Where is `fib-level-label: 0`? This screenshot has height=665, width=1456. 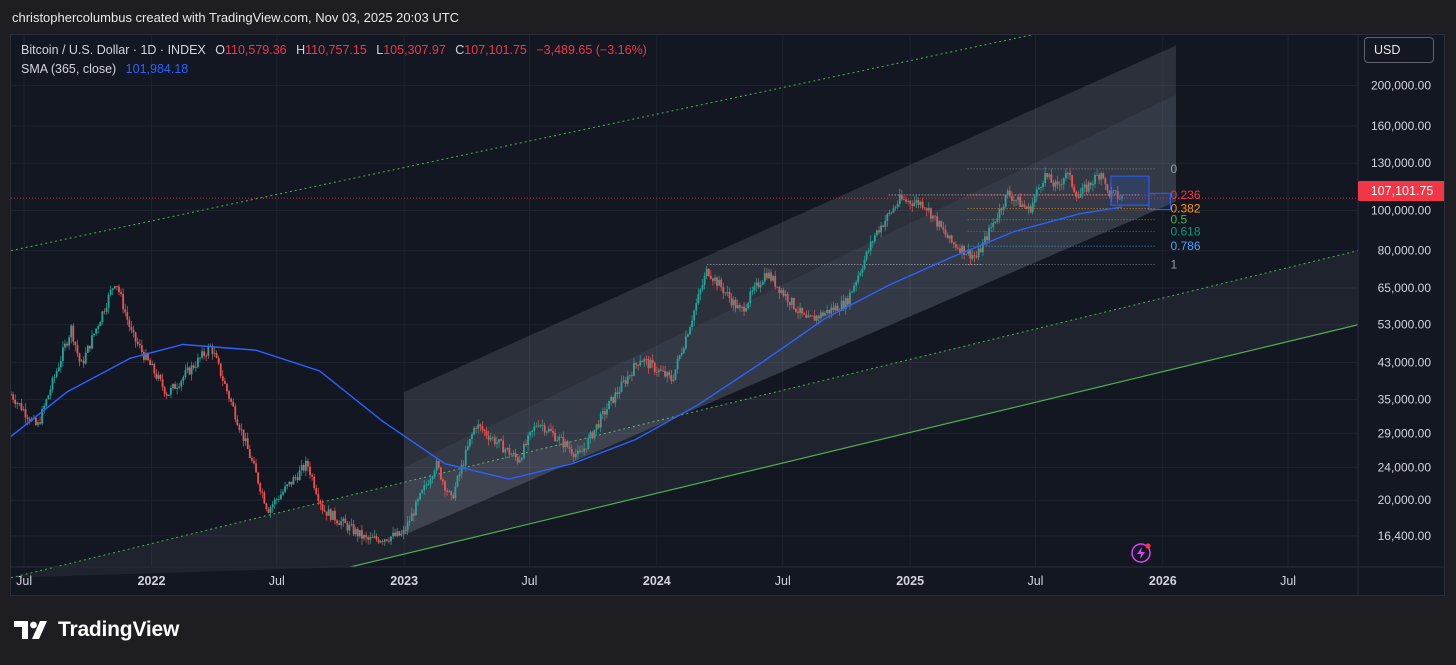 fib-level-label: 0 is located at coordinates (1173, 169).